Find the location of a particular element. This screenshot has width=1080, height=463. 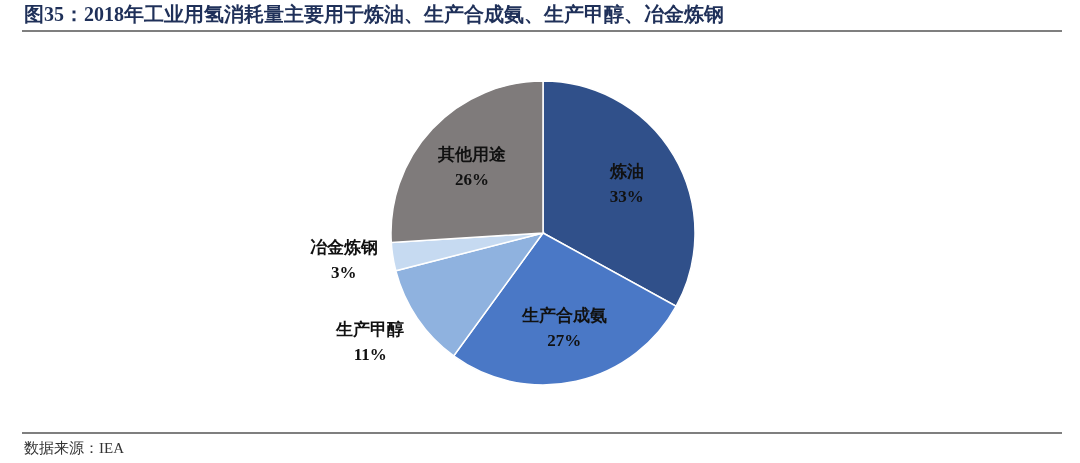

data-label: 冶金炼钢 3% is located at coordinates (343, 259).